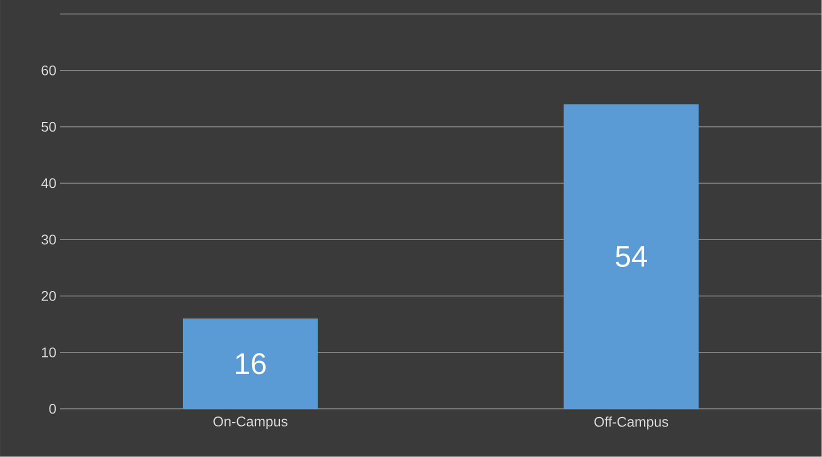  Describe the element at coordinates (49, 353) in the screenshot. I see `y-tick-label: 10` at that location.